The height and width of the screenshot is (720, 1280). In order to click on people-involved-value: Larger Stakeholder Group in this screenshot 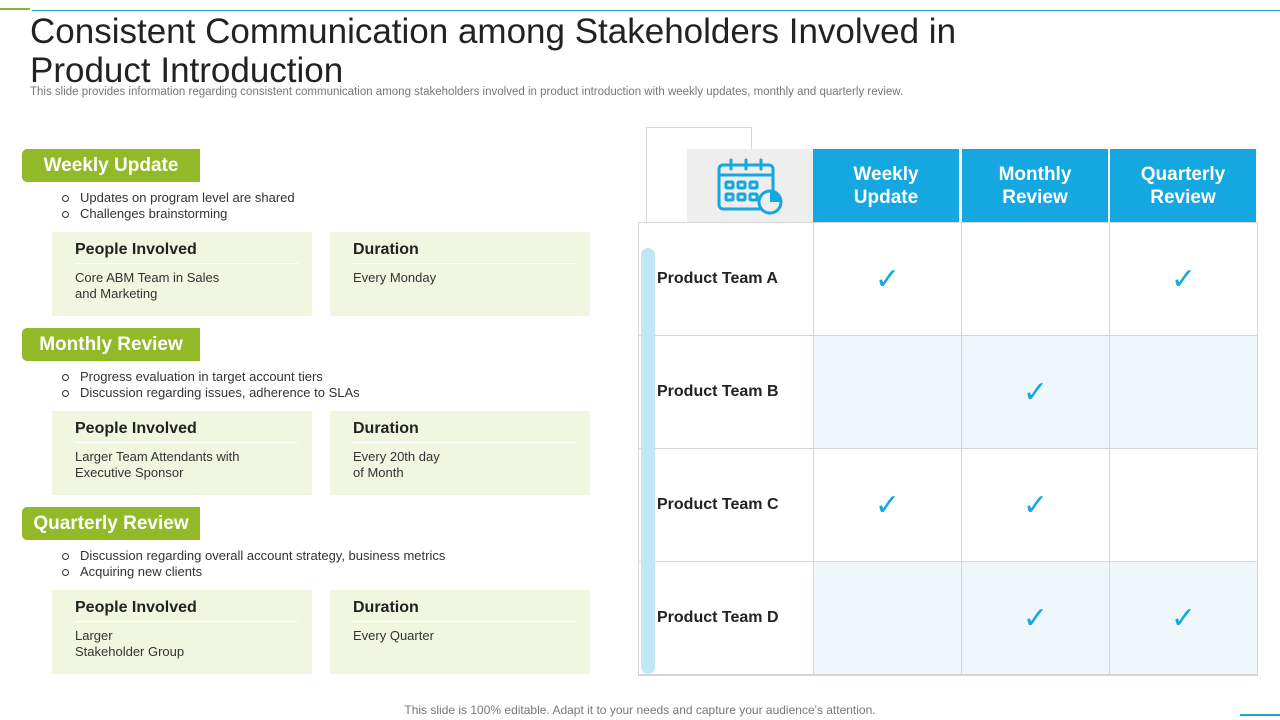, I will do `click(130, 643)`.